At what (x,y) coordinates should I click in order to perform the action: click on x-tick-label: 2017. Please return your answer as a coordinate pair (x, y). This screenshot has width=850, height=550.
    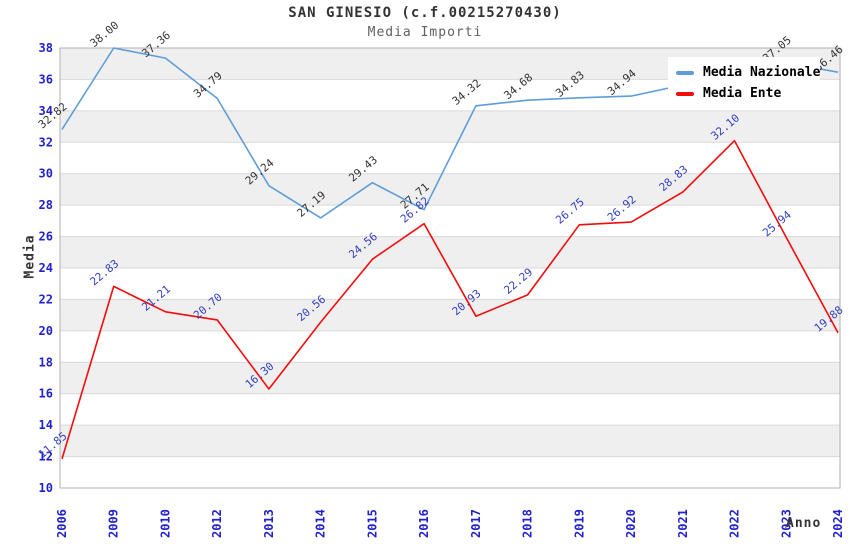
    Looking at the image, I should click on (476, 523).